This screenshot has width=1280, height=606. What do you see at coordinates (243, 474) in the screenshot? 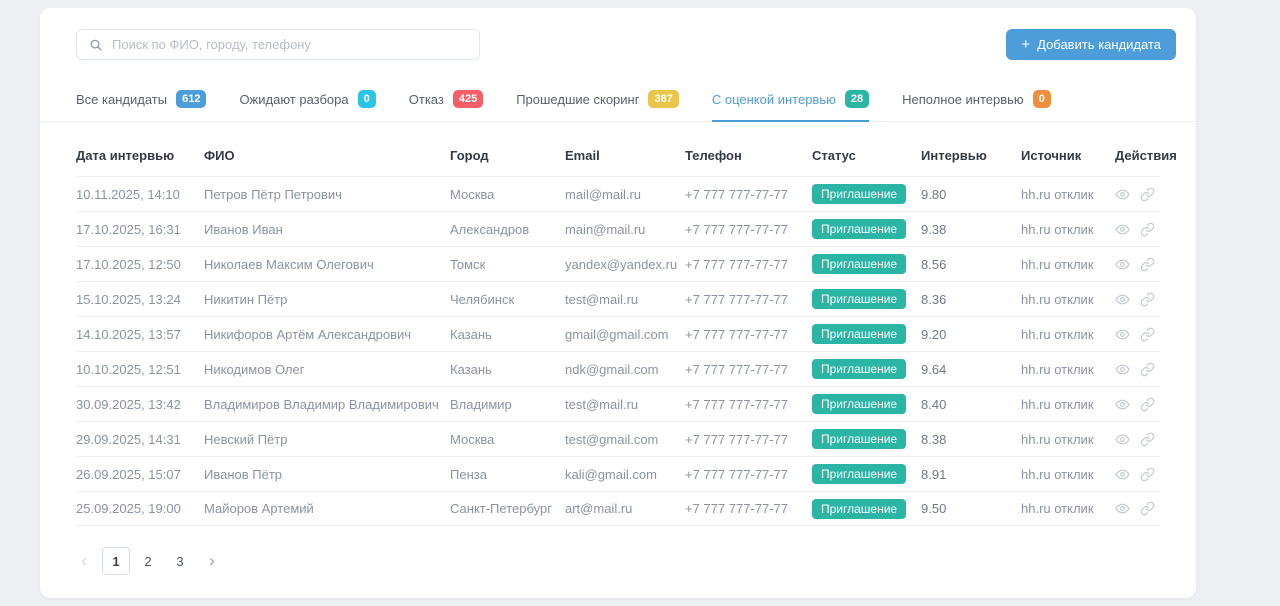
I see `cell-name: Иванов Пётр` at bounding box center [243, 474].